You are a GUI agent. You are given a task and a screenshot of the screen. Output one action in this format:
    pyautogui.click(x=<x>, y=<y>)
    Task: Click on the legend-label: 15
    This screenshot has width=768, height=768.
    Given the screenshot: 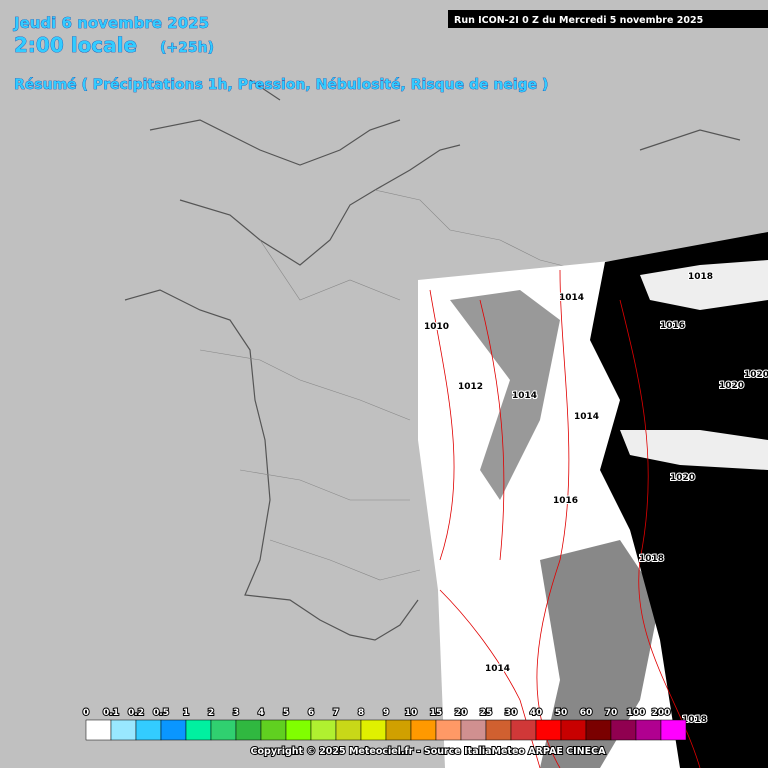 What is the action you would take?
    pyautogui.click(x=436, y=713)
    